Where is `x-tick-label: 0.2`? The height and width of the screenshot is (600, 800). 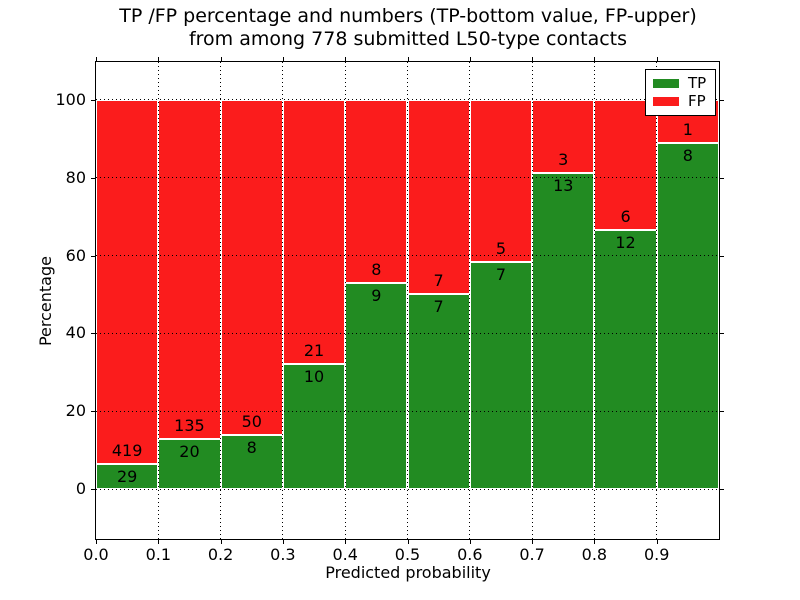 x-tick-label: 0.2 is located at coordinates (220, 554).